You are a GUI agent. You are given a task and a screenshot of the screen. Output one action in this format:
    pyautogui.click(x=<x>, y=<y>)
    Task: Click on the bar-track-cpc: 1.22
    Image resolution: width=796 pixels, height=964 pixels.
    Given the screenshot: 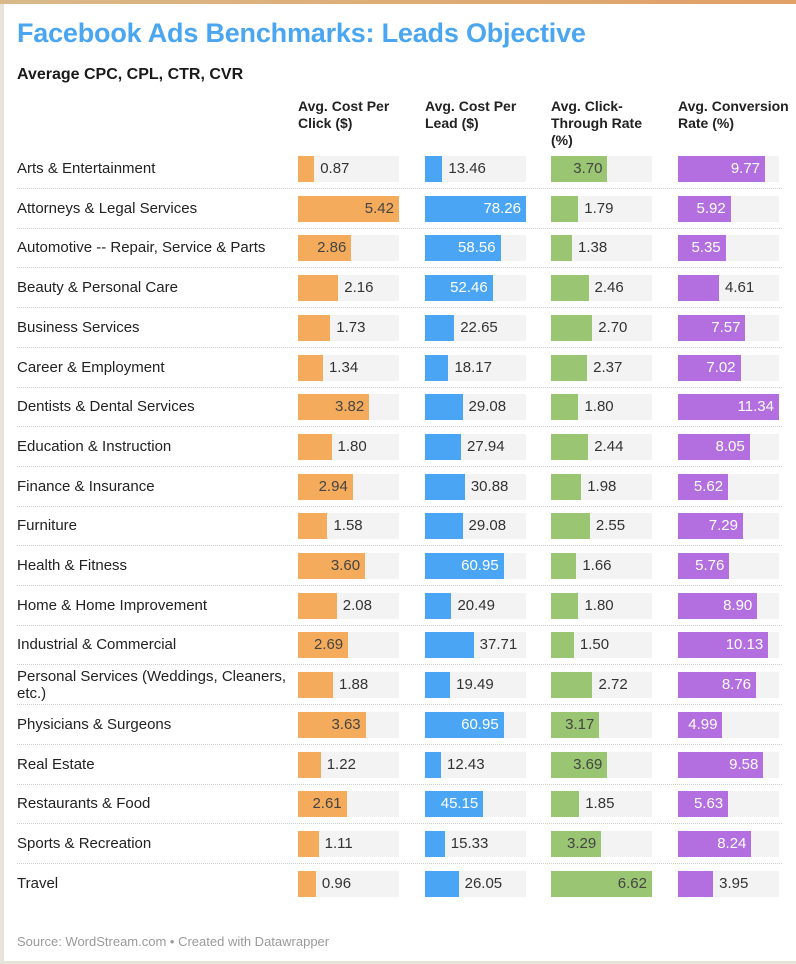 What is the action you would take?
    pyautogui.click(x=348, y=764)
    